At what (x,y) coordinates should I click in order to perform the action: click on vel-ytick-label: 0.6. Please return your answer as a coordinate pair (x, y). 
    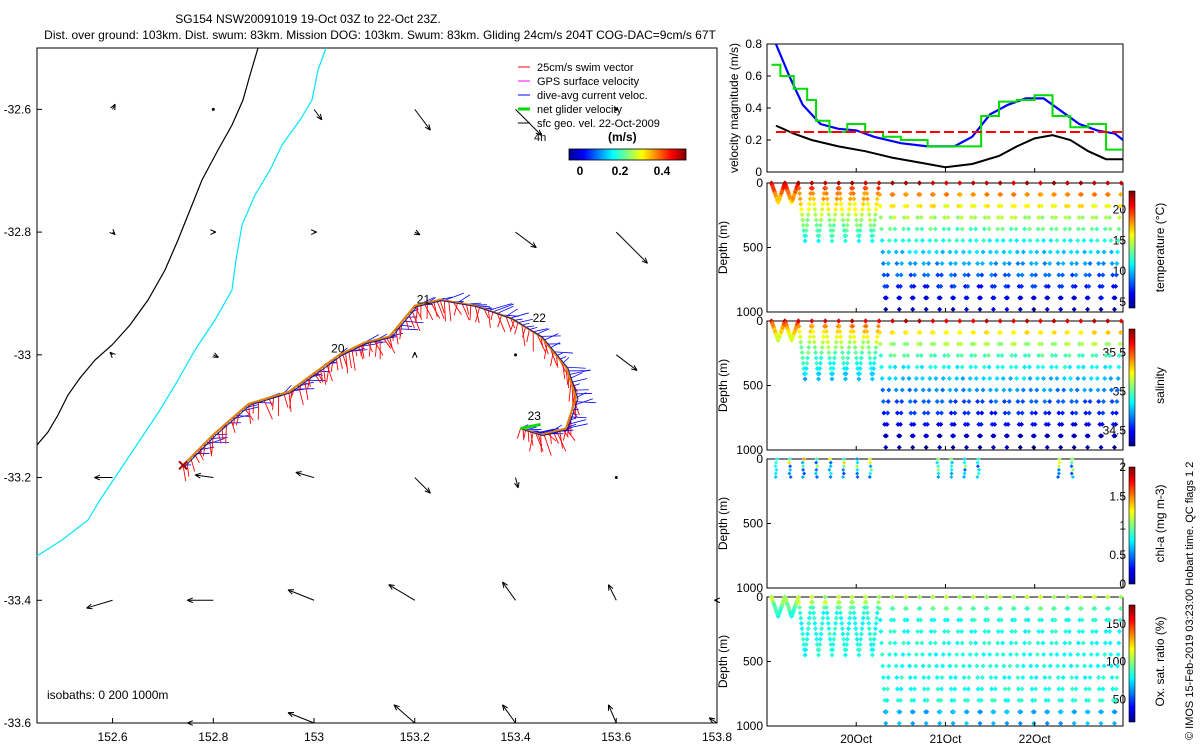
    Looking at the image, I should click on (753, 76).